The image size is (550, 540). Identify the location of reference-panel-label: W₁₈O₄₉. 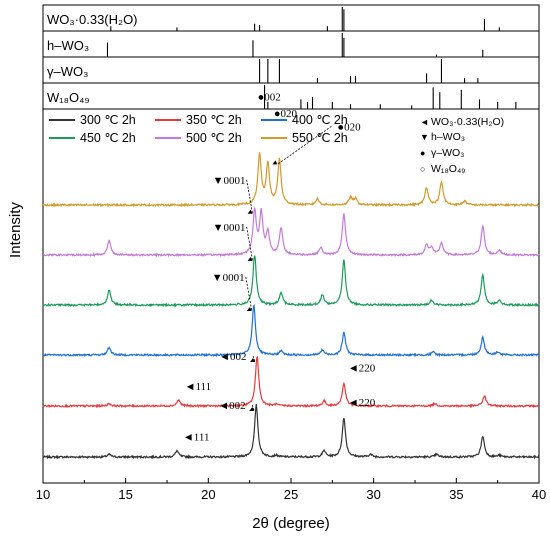
(68, 97).